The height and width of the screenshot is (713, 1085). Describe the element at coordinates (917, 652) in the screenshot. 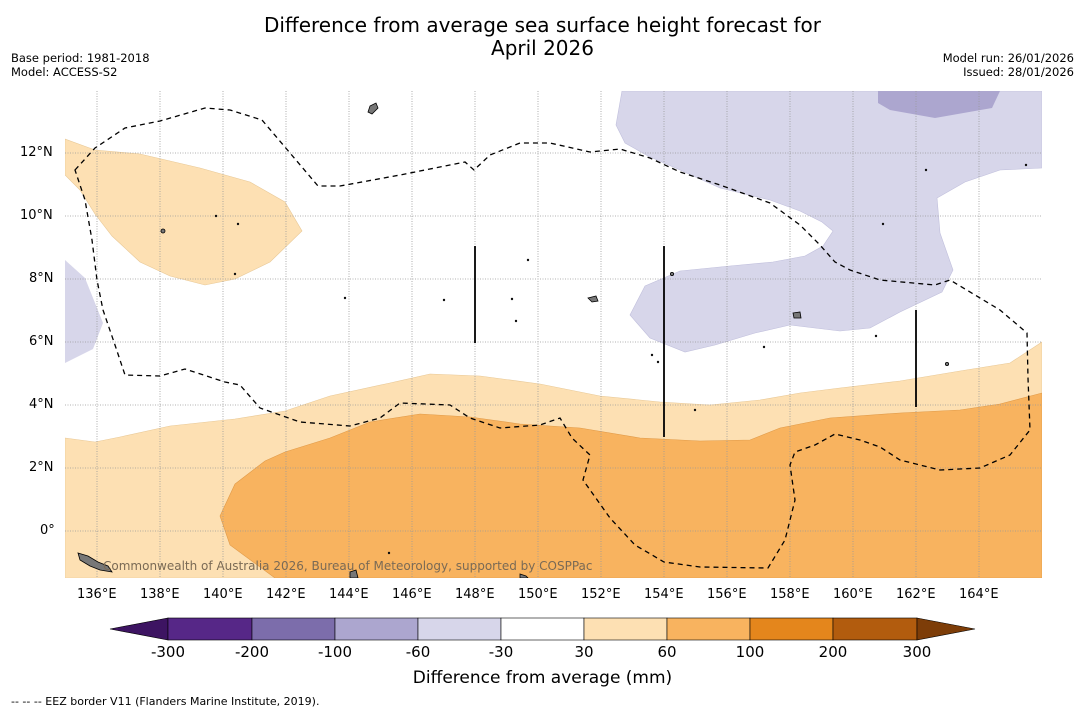

I see `colorbar-label: 300` at that location.